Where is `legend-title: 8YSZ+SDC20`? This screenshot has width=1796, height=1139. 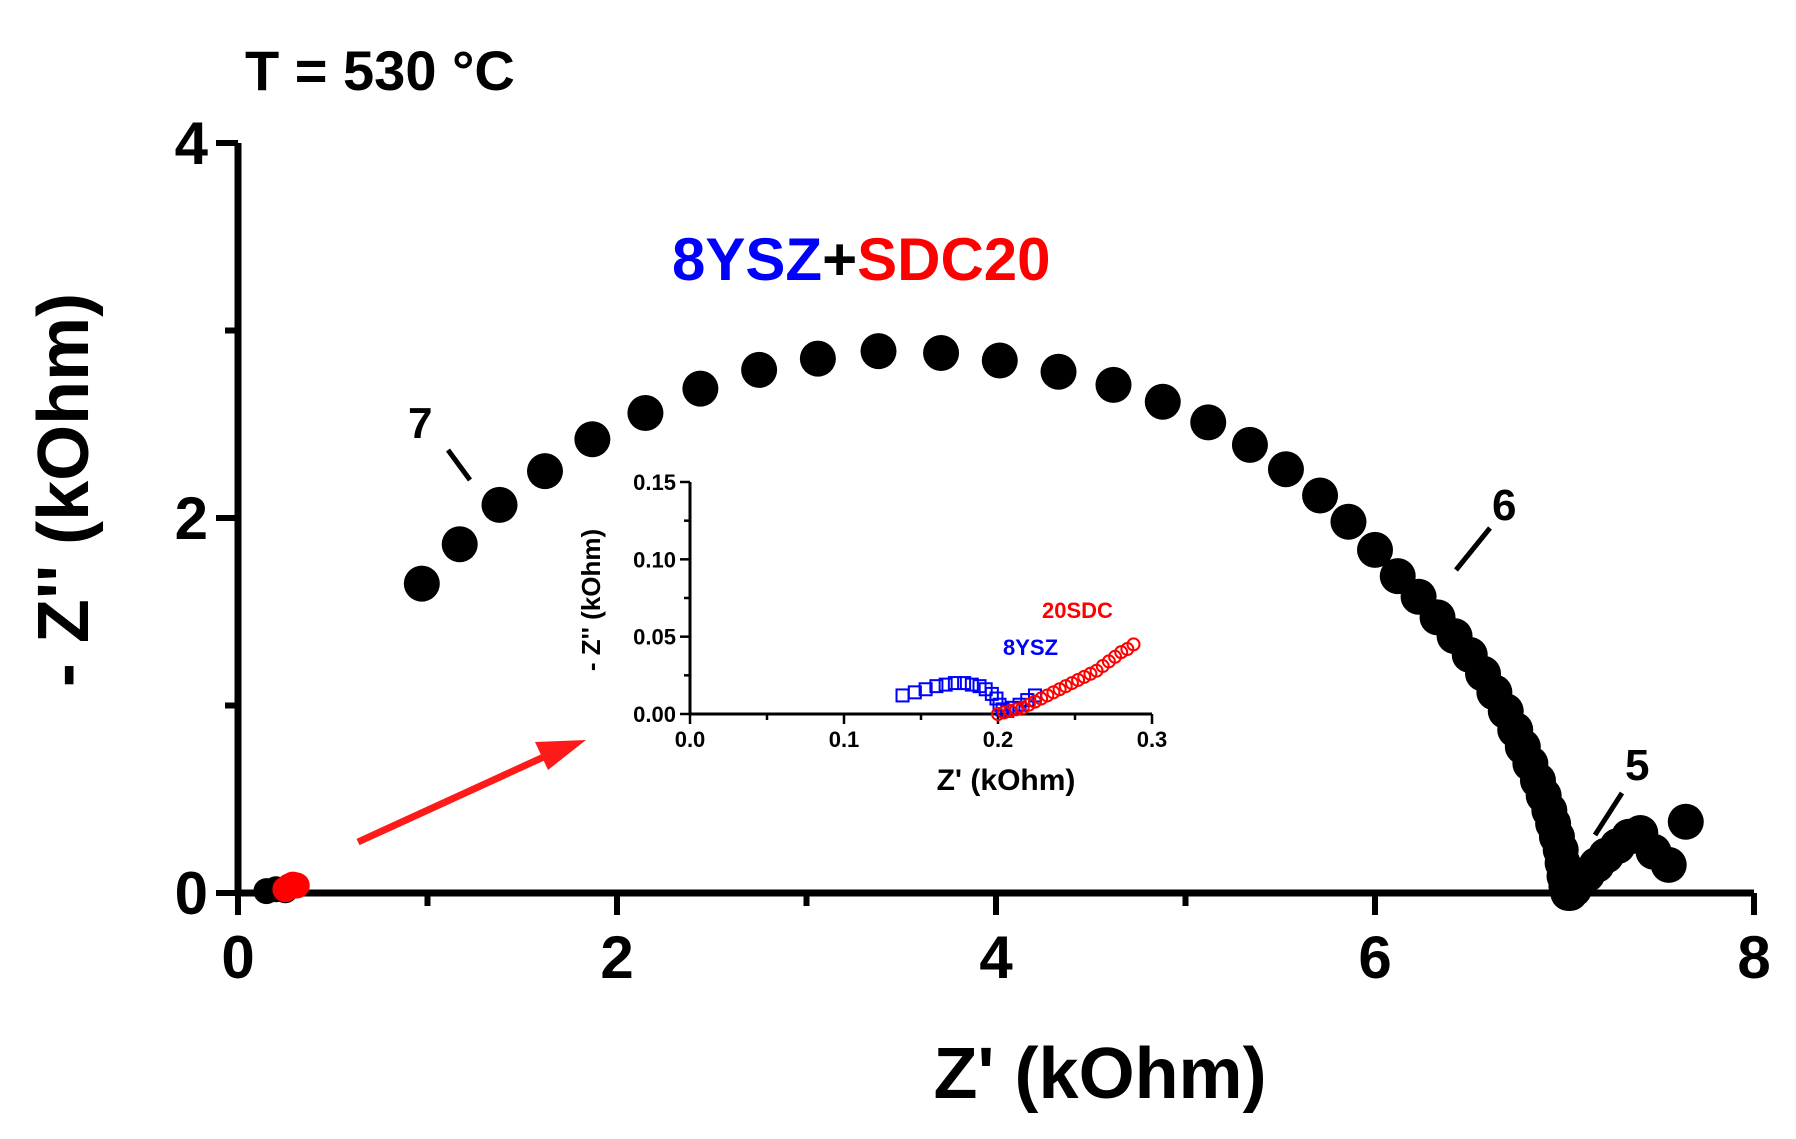 legend-title: 8YSZ+SDC20 is located at coordinates (861, 259).